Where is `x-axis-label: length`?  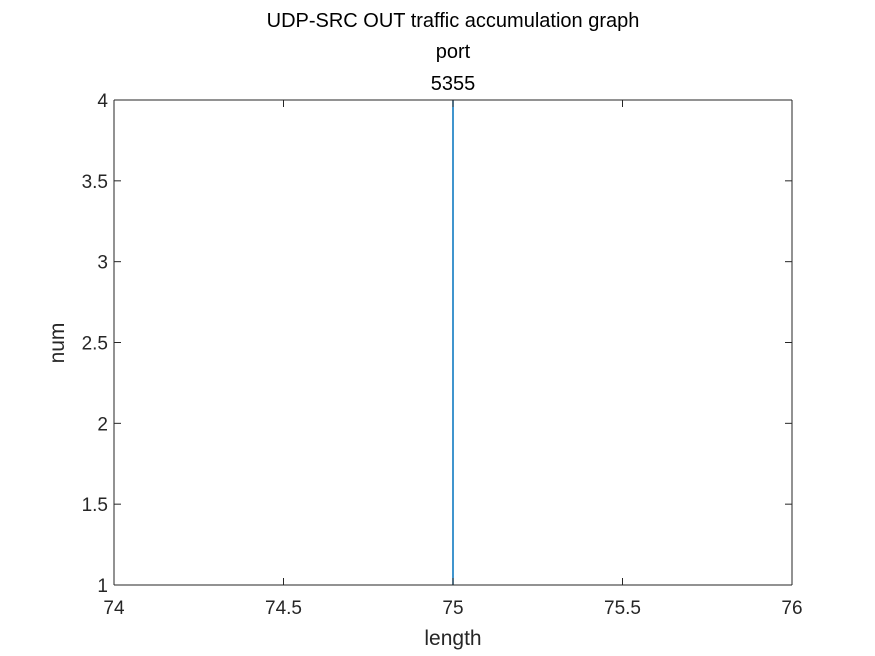 x-axis-label: length is located at coordinates (452, 638).